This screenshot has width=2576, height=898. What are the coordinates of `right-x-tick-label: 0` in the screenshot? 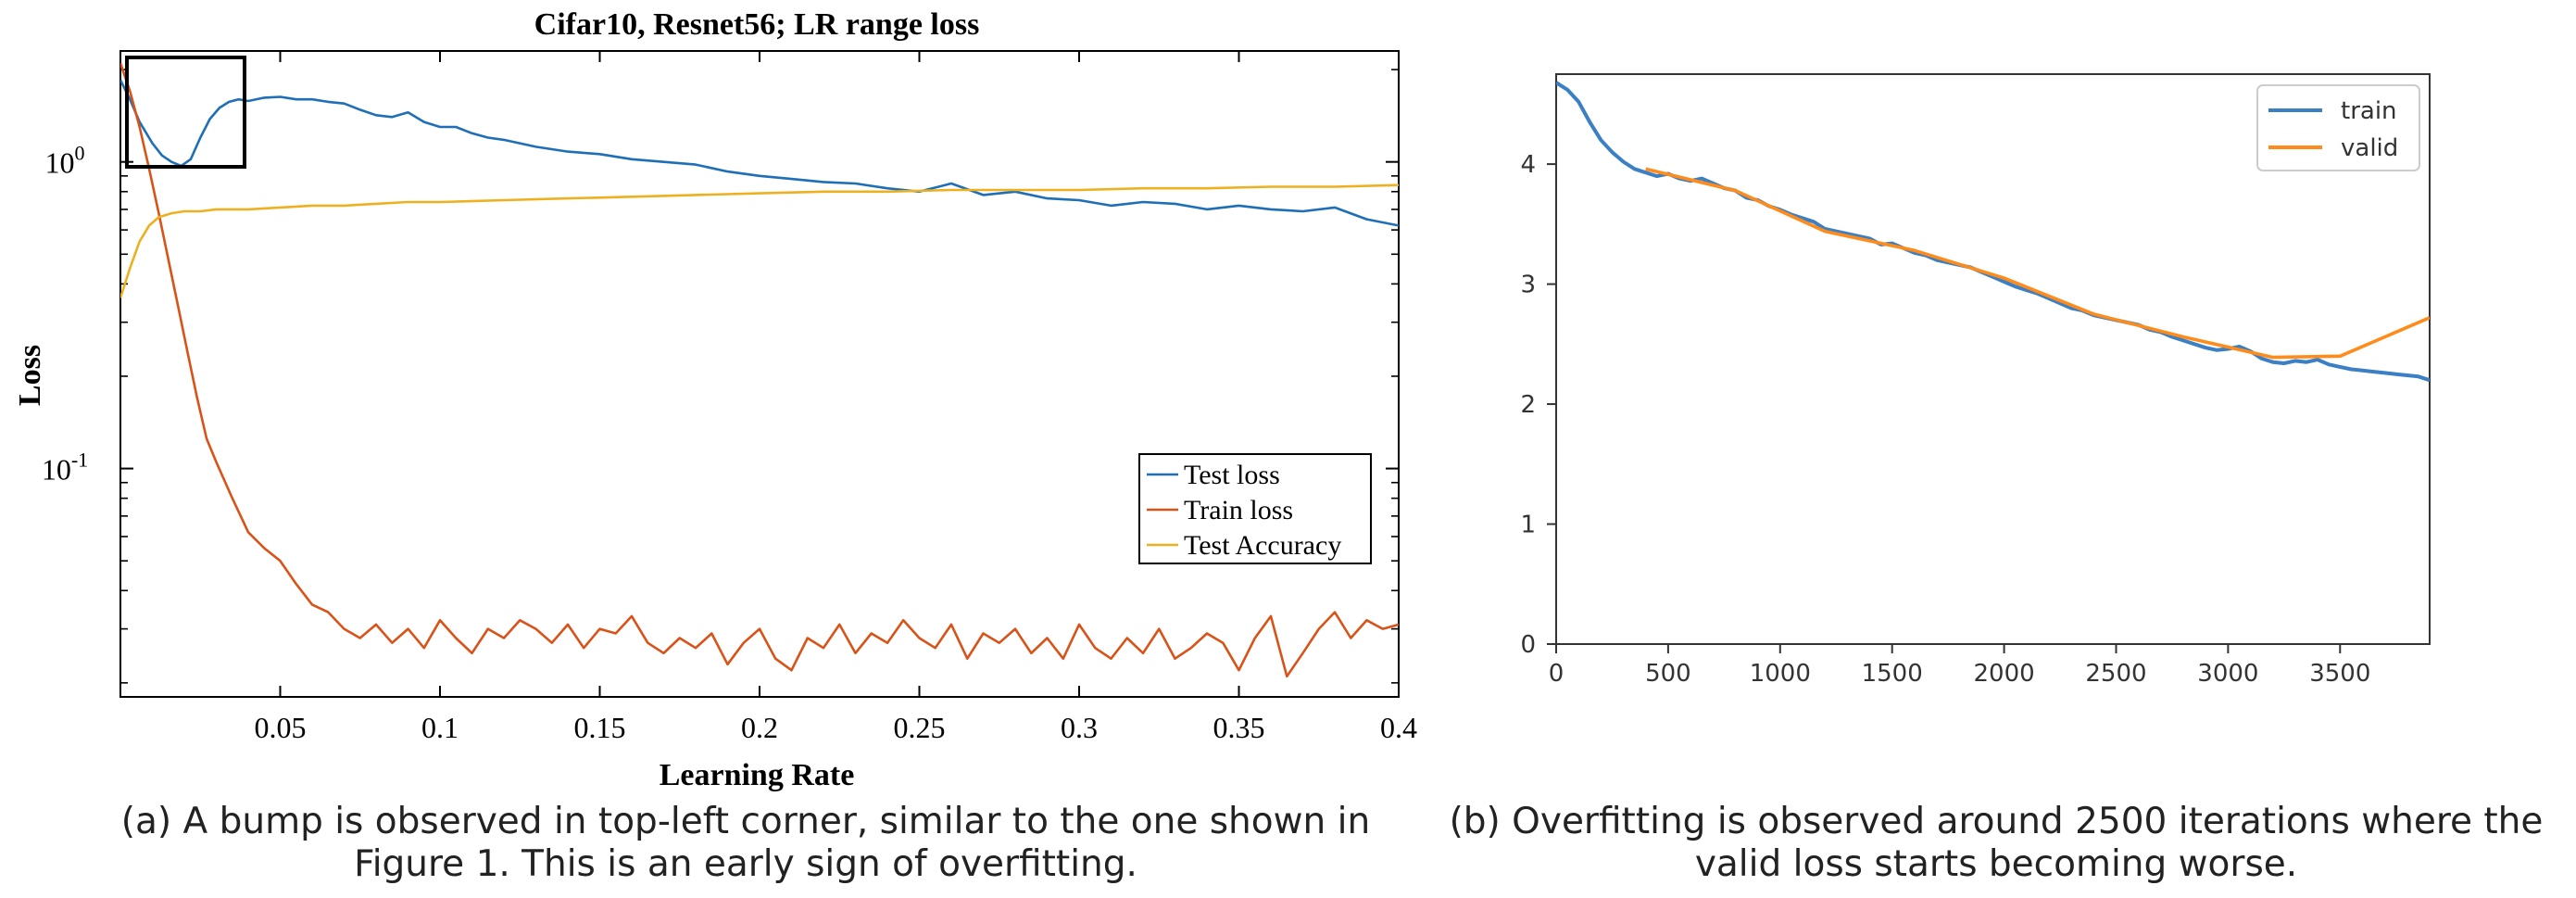 It's located at (1556, 674).